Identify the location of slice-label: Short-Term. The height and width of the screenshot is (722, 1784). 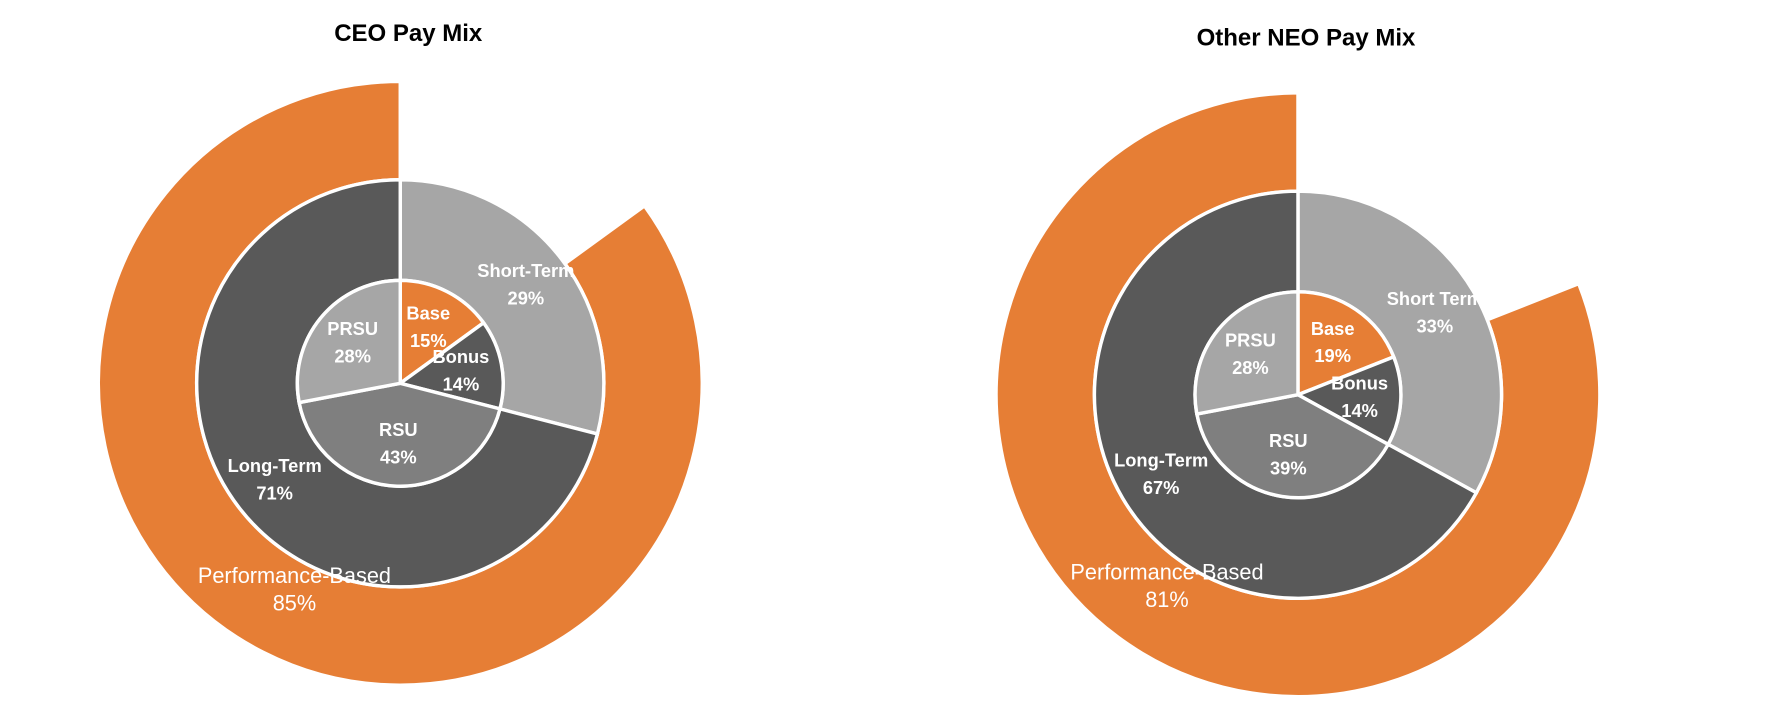
(525, 270).